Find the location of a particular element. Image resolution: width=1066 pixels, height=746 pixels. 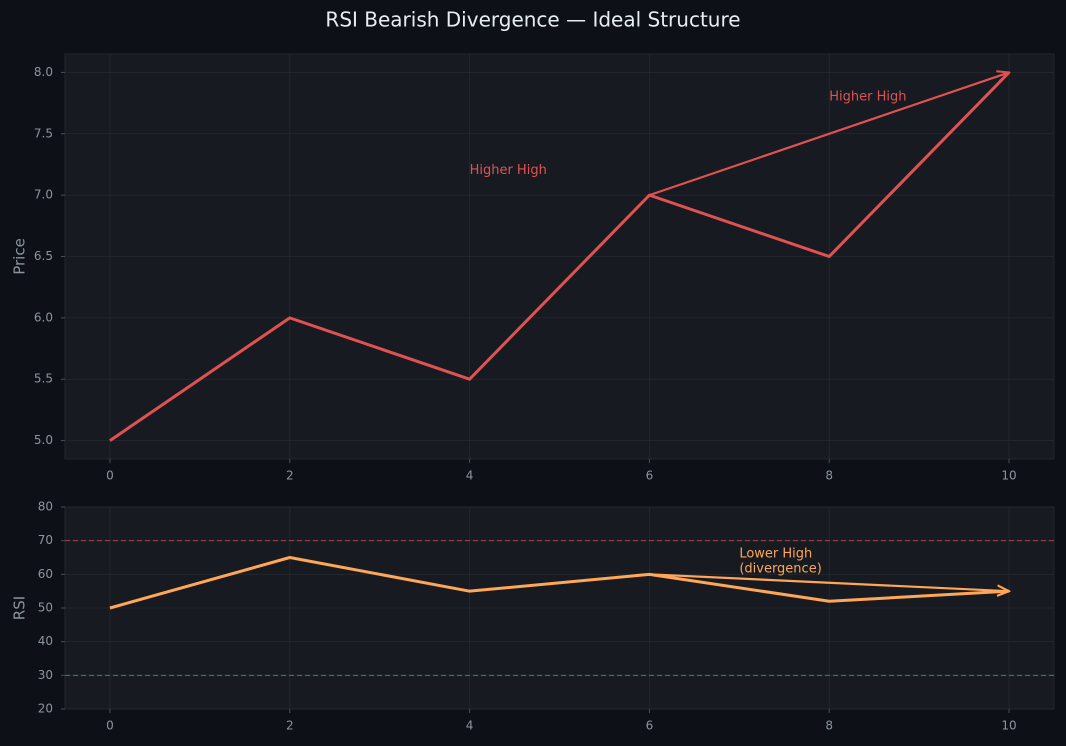

y-tick-label: 60 is located at coordinates (45, 574).